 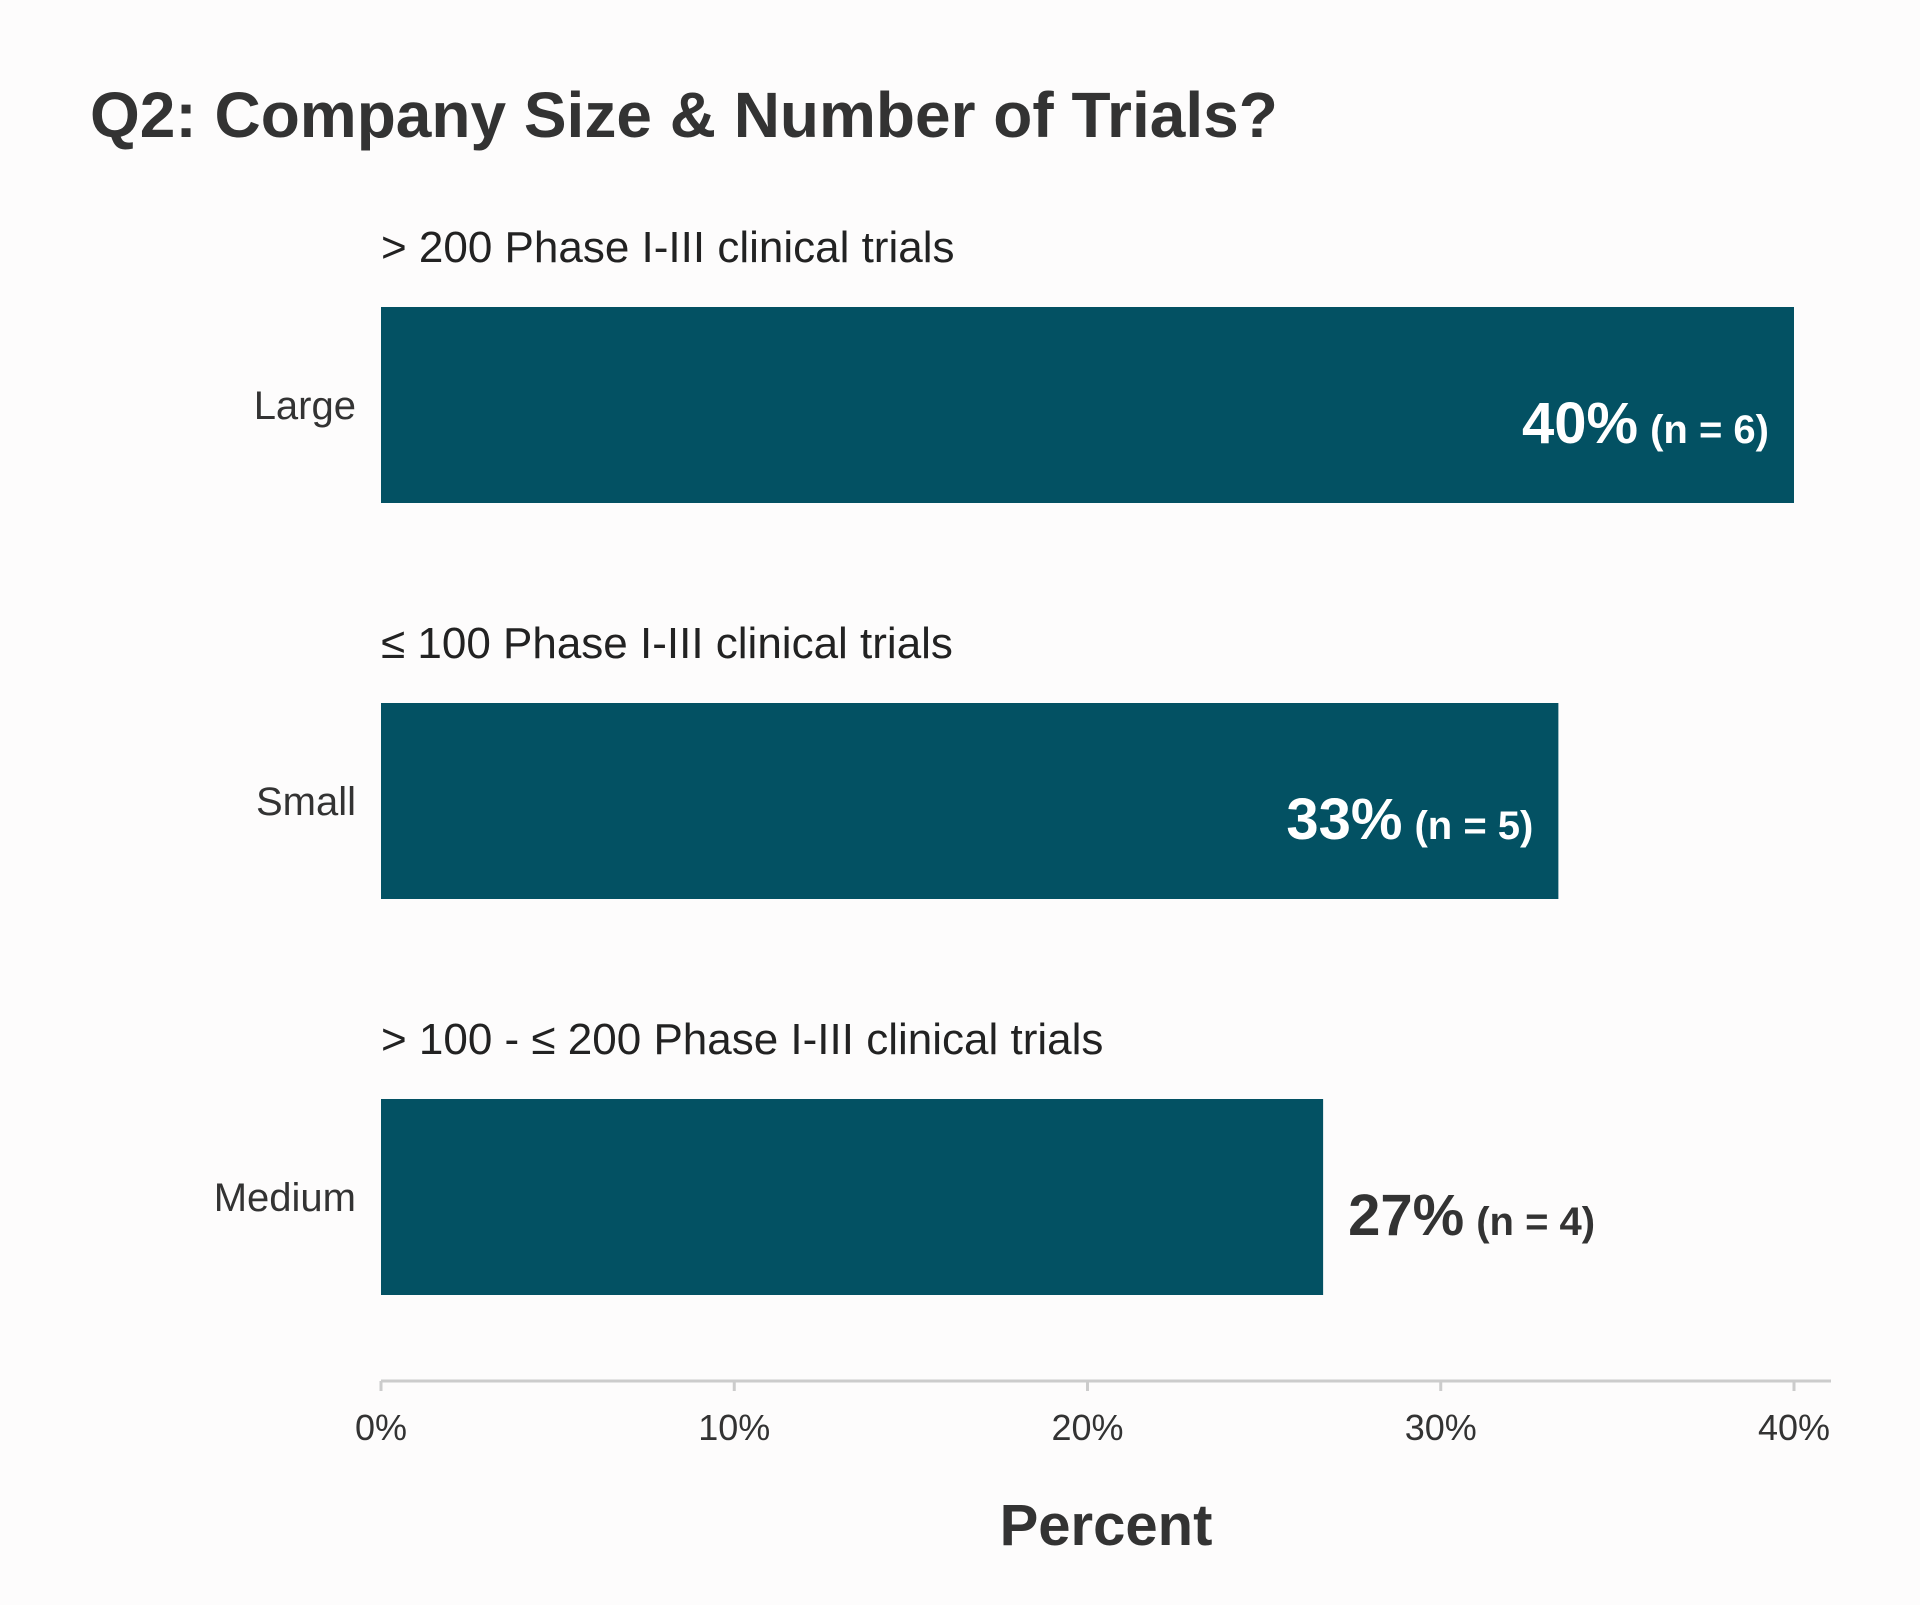 I want to click on value-label: 40% (n = 6), so click(x=1645, y=423).